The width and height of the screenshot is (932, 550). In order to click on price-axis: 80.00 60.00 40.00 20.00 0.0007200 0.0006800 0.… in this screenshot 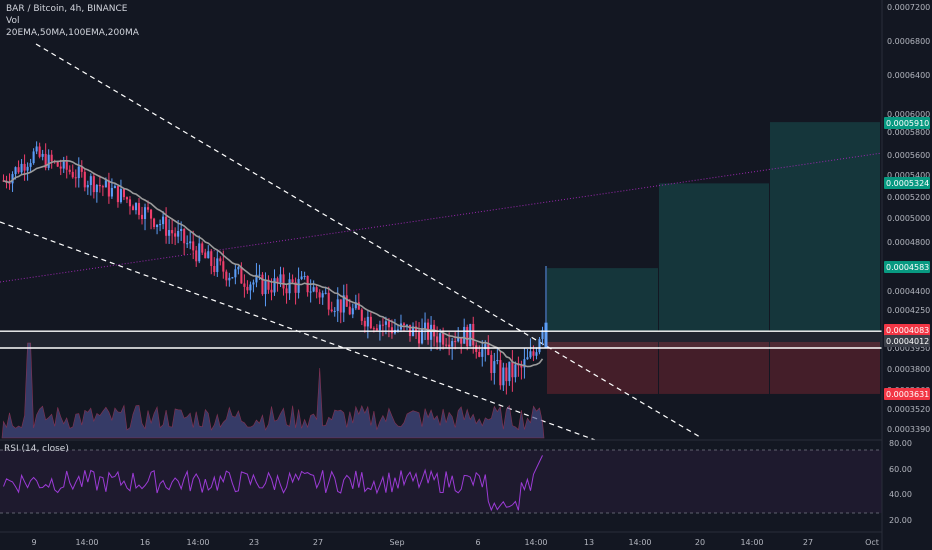, I will do `click(905, 275)`.